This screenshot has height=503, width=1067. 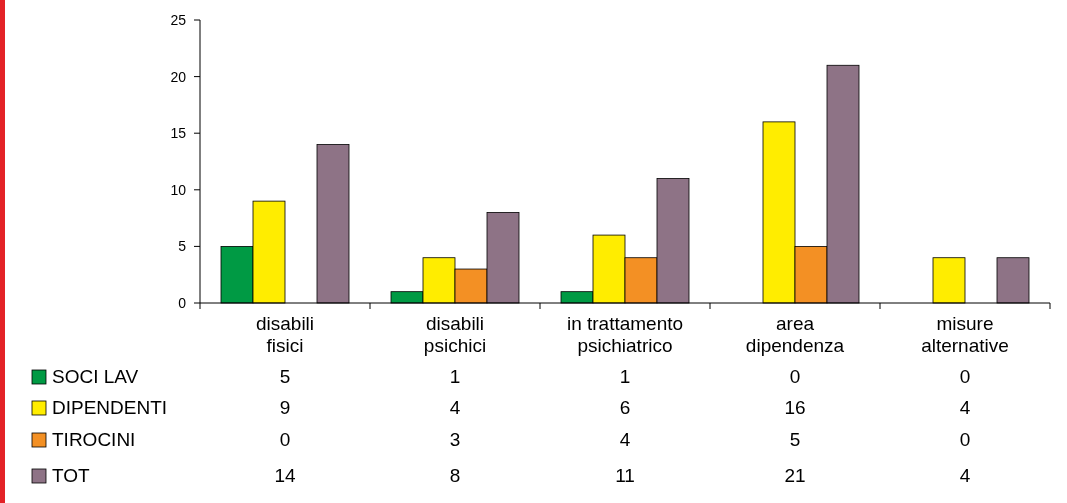 What do you see at coordinates (110, 407) in the screenshot?
I see `legend-label: DIPENDENTI` at bounding box center [110, 407].